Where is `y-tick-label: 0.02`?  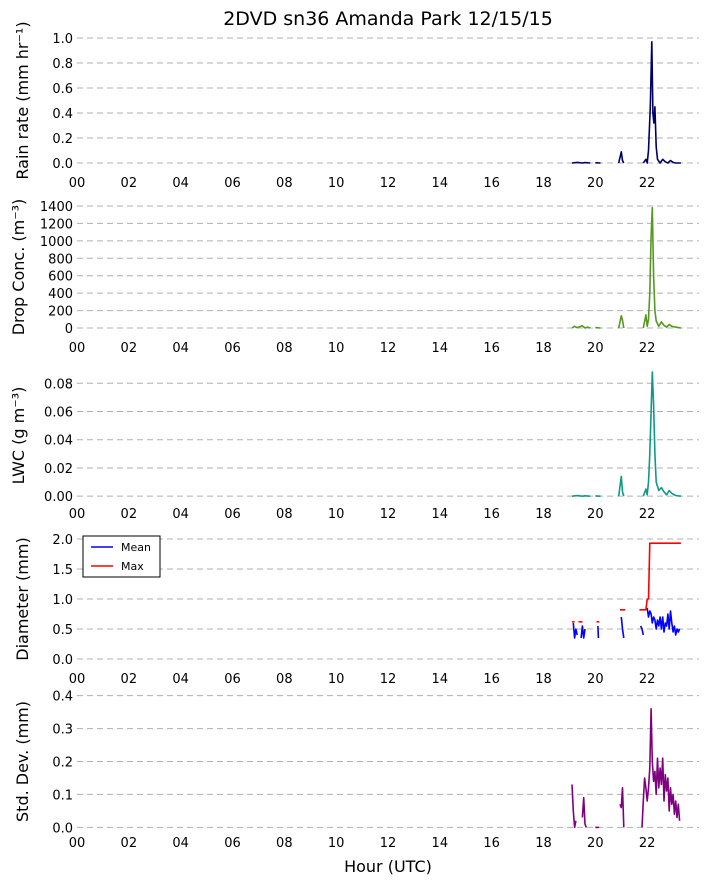
y-tick-label: 0.02 is located at coordinates (58, 469).